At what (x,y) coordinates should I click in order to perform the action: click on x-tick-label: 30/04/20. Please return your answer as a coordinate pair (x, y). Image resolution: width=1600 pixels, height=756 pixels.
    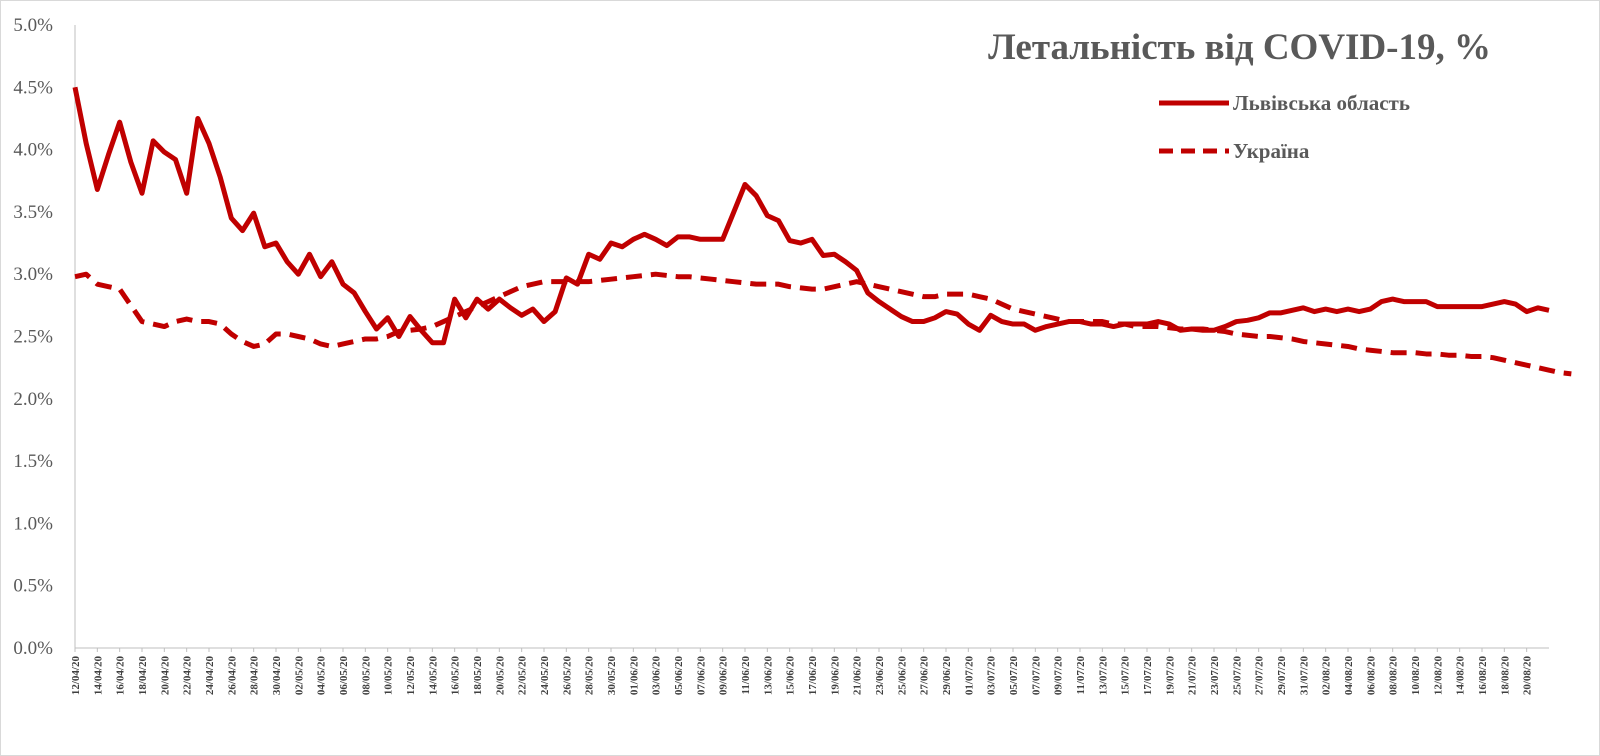
    Looking at the image, I should click on (277, 676).